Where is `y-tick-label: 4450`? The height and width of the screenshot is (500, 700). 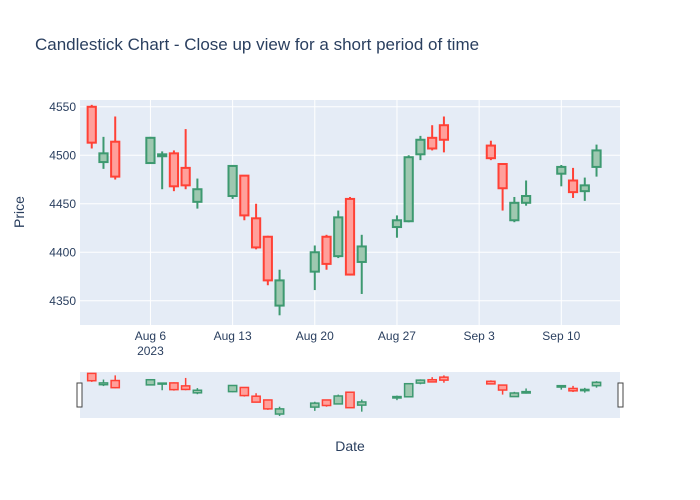 y-tick-label: 4450 is located at coordinates (62, 204).